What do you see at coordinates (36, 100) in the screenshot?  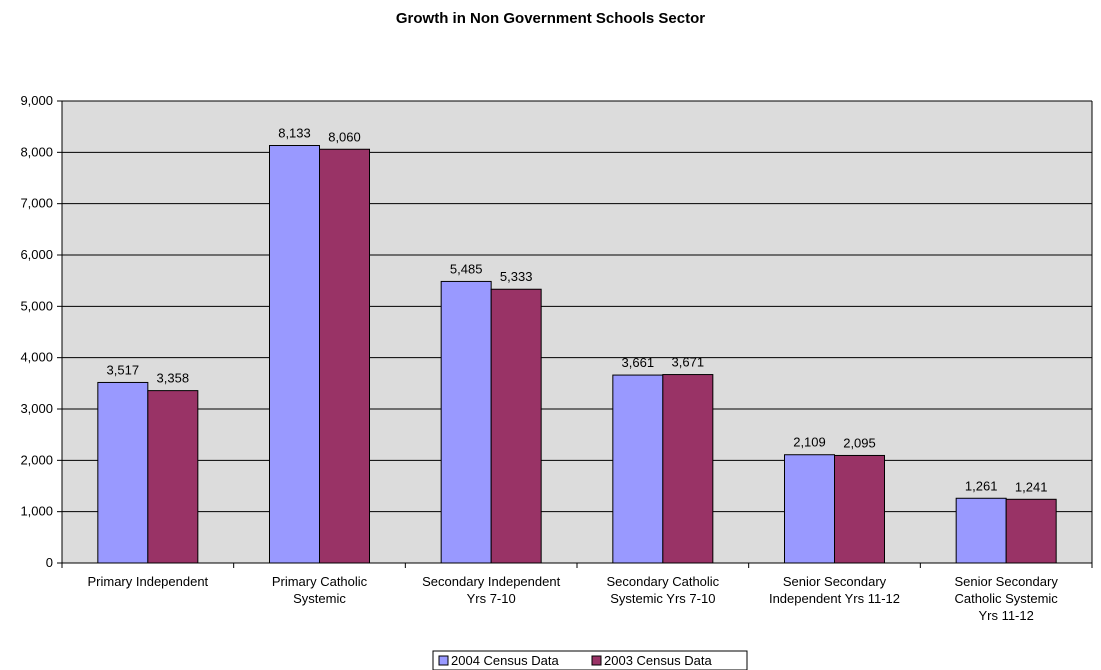 I see `y-tick-label: 9,000` at bounding box center [36, 100].